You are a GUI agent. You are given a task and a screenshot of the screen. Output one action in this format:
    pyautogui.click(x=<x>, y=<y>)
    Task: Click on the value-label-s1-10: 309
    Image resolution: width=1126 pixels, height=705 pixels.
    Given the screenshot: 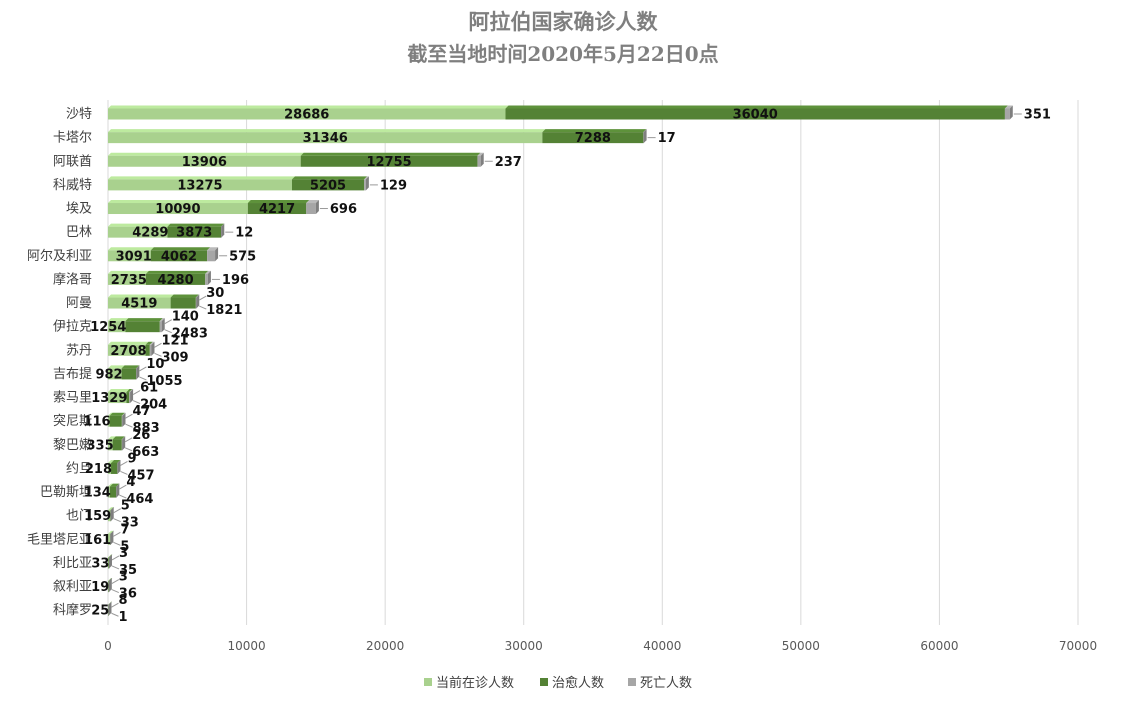 What is the action you would take?
    pyautogui.click(x=174, y=357)
    